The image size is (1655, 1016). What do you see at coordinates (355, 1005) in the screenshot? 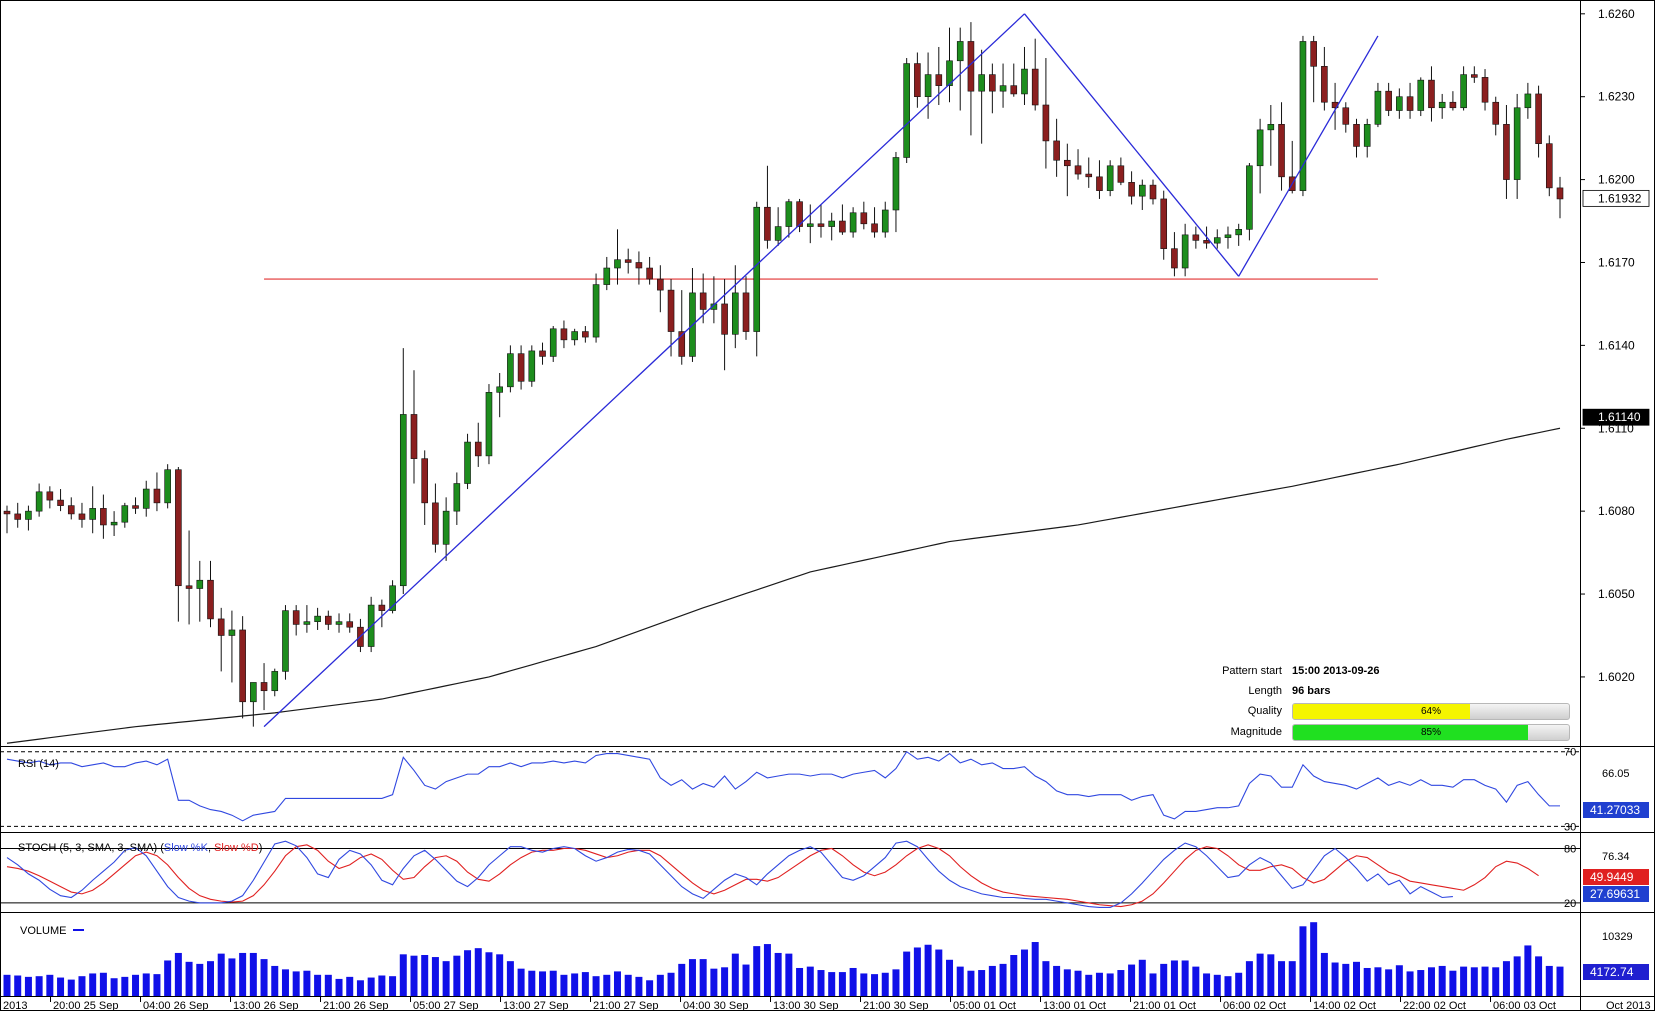
I see `time-tick-label: 21:00 26 Sep` at bounding box center [355, 1005].